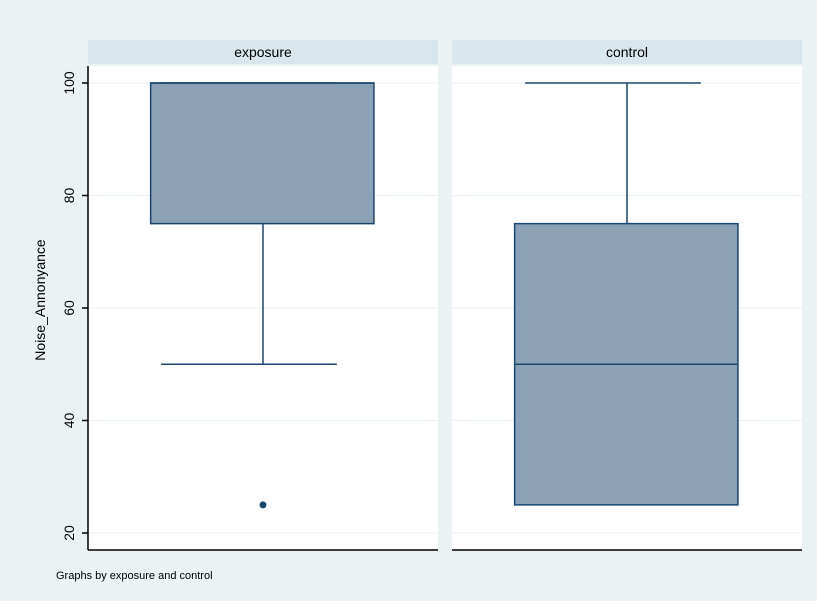 The image size is (817, 606). I want to click on panel-0-strip, so click(263, 52).